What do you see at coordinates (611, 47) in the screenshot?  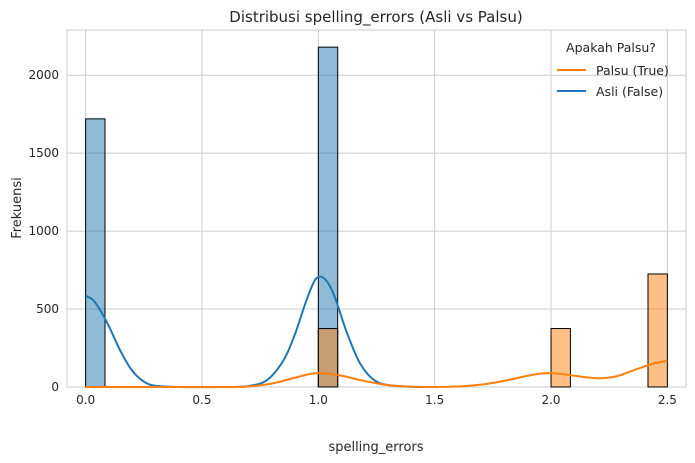 I see `legend-title: Apakah Palsu?` at bounding box center [611, 47].